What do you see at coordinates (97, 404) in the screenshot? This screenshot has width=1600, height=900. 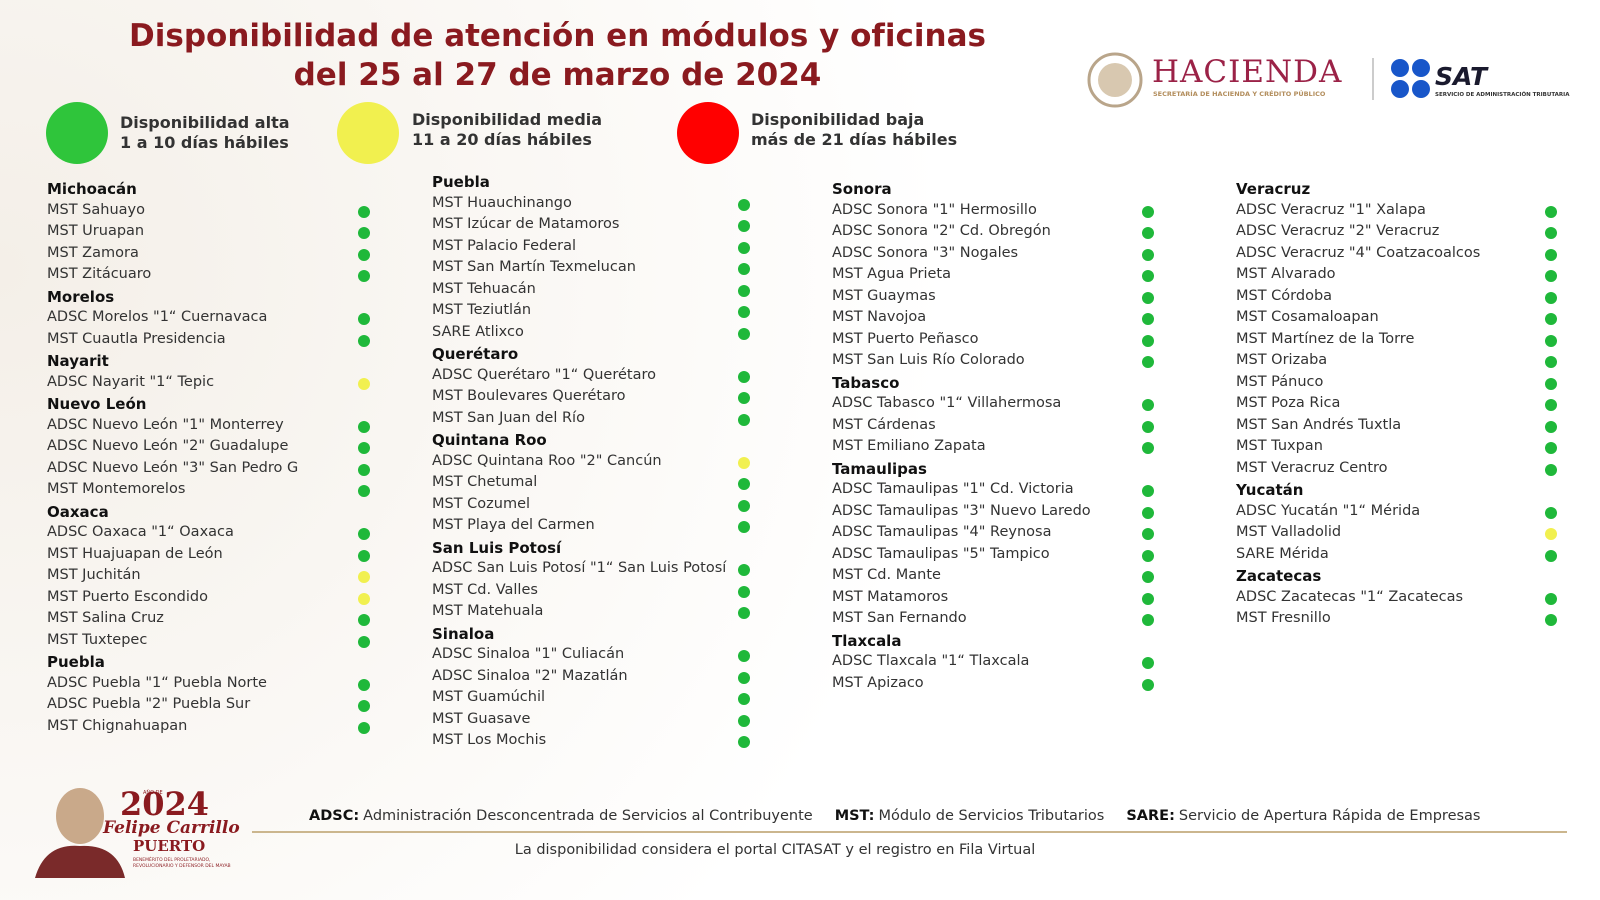 I see `state-heading: Nuevo León` at bounding box center [97, 404].